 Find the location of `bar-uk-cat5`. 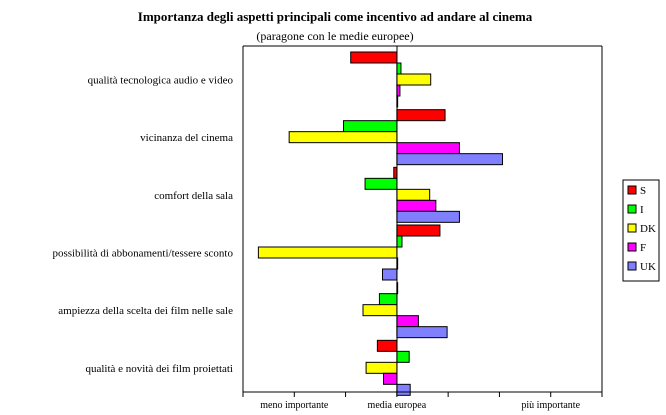

bar-uk-cat5 is located at coordinates (422, 332).